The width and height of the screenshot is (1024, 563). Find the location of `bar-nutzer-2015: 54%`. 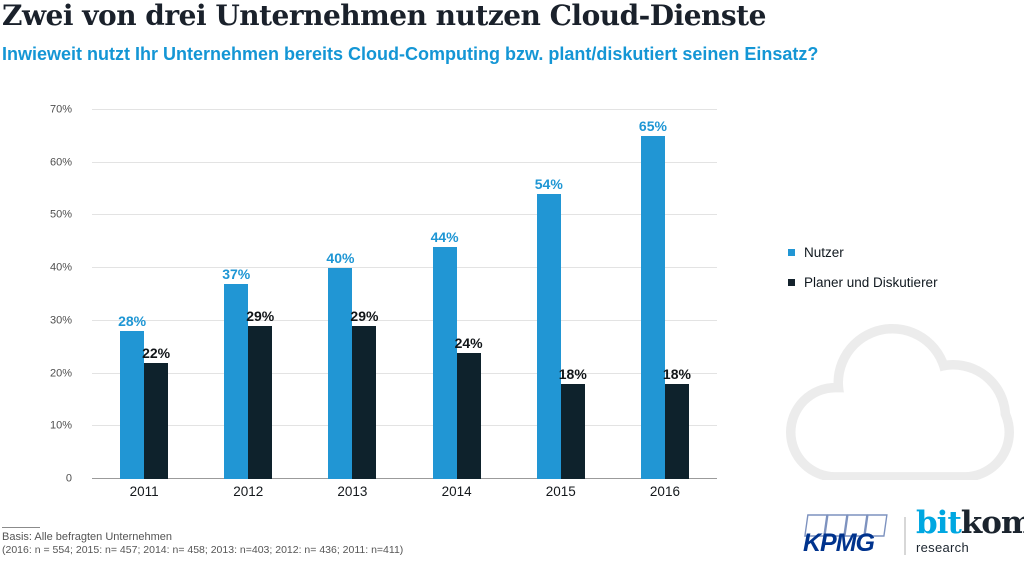

bar-nutzer-2015: 54% is located at coordinates (549, 327).